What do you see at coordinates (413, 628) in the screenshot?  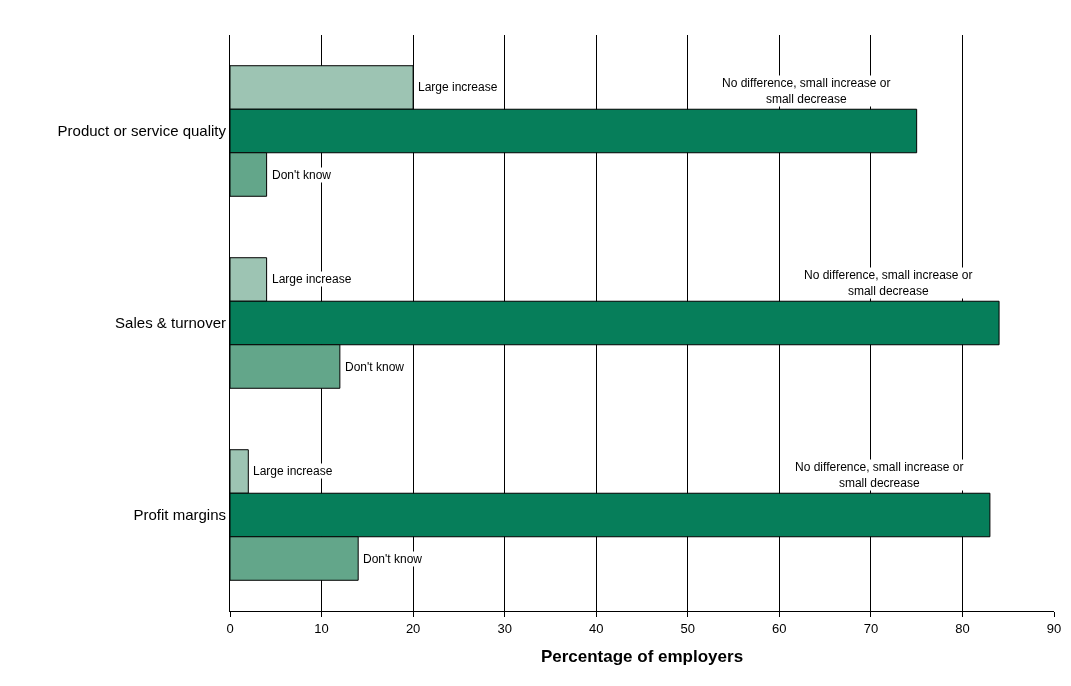 I see `x-tick-label: 20` at bounding box center [413, 628].